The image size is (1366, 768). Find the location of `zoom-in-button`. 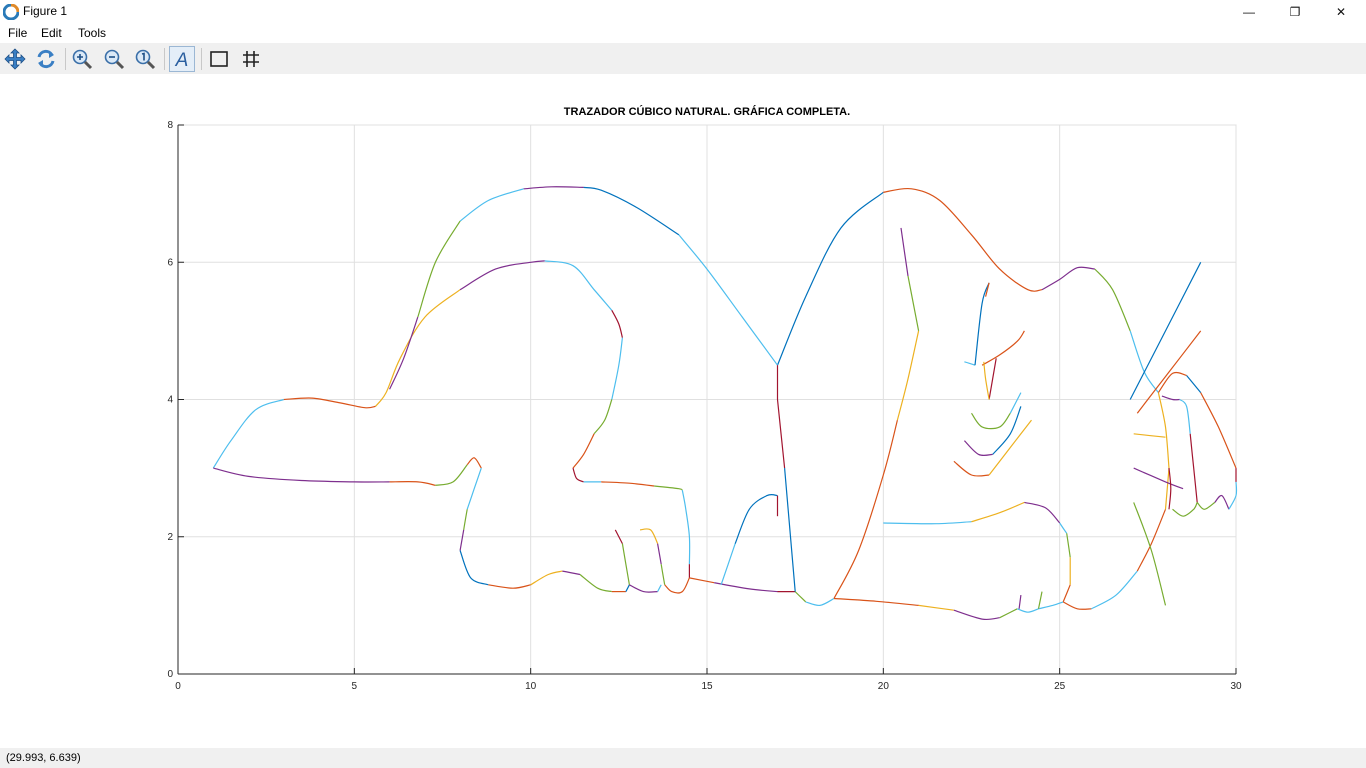

zoom-in-button is located at coordinates (82, 59).